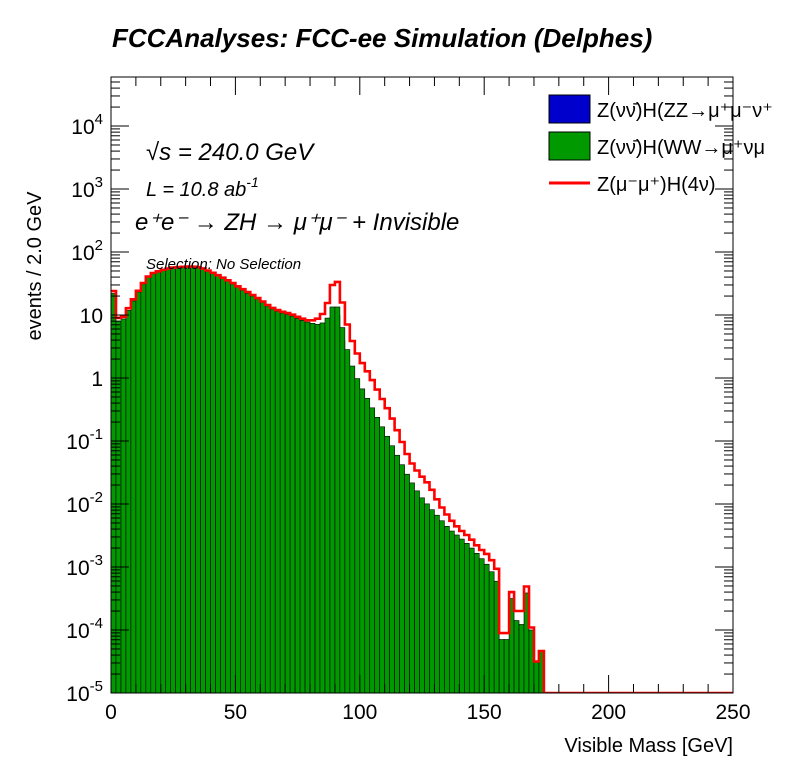 This screenshot has width=796, height=772. Describe the element at coordinates (648, 746) in the screenshot. I see `x-axis-label: Visible Mass [GeV]` at that location.